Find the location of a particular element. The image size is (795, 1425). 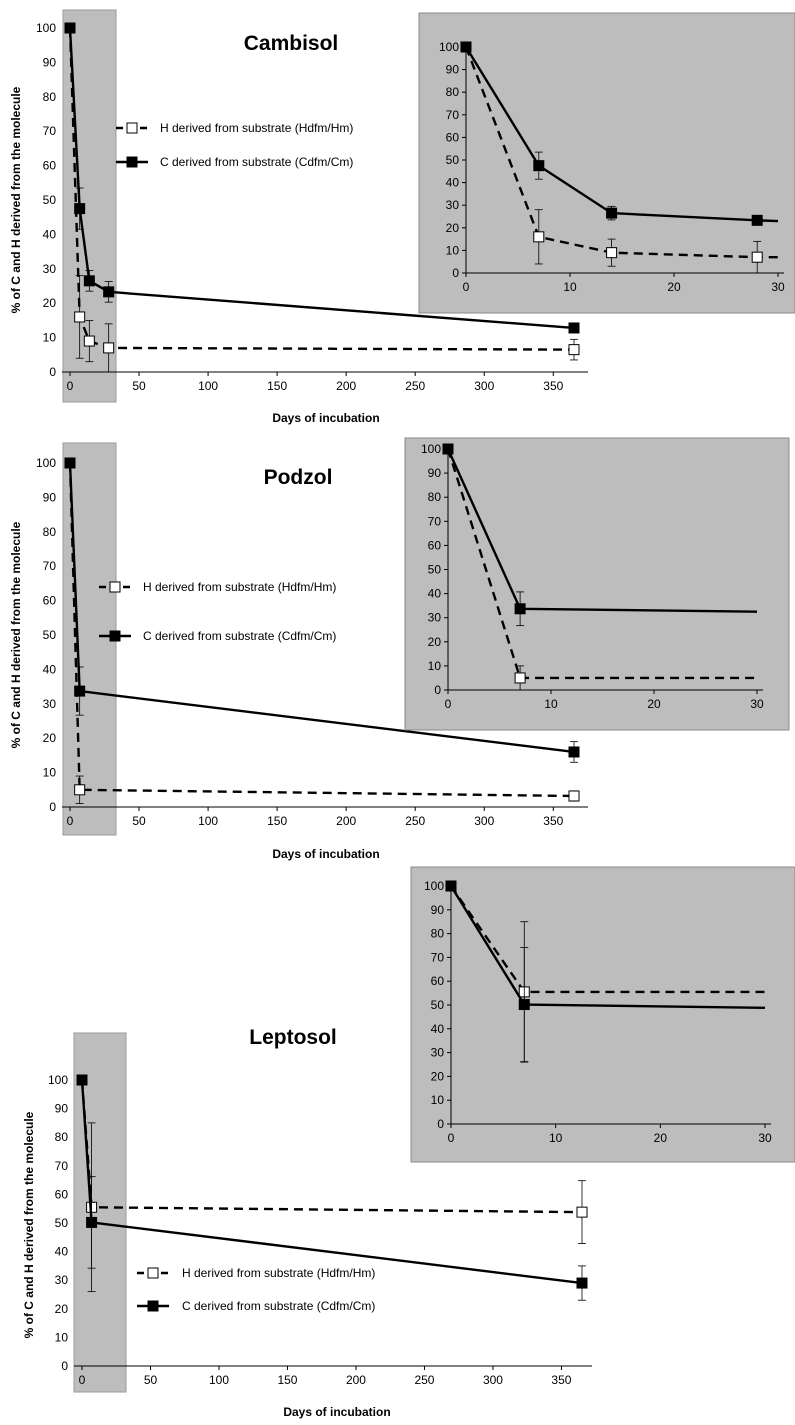

inset-y-tick-label: 10 is located at coordinates (453, 250).